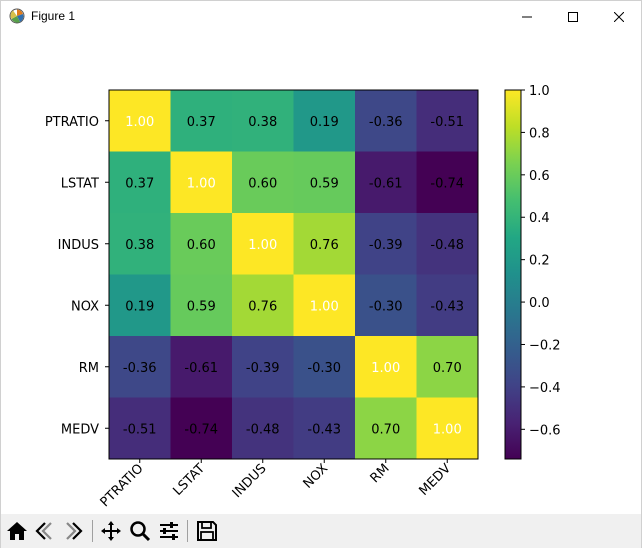 The image size is (642, 548). I want to click on y-tick-label: NOX, so click(85, 306).